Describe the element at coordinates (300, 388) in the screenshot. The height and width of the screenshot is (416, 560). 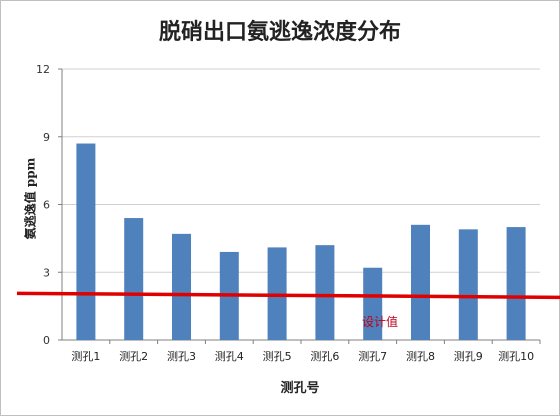
I see `x-axis-label: 测孔号` at that location.